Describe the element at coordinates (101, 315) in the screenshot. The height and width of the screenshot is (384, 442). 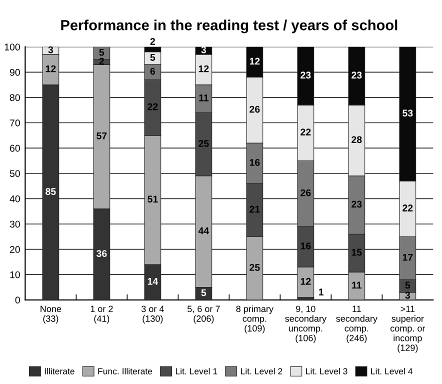
I see `x-tick-label: 1 or 2 (41)` at that location.